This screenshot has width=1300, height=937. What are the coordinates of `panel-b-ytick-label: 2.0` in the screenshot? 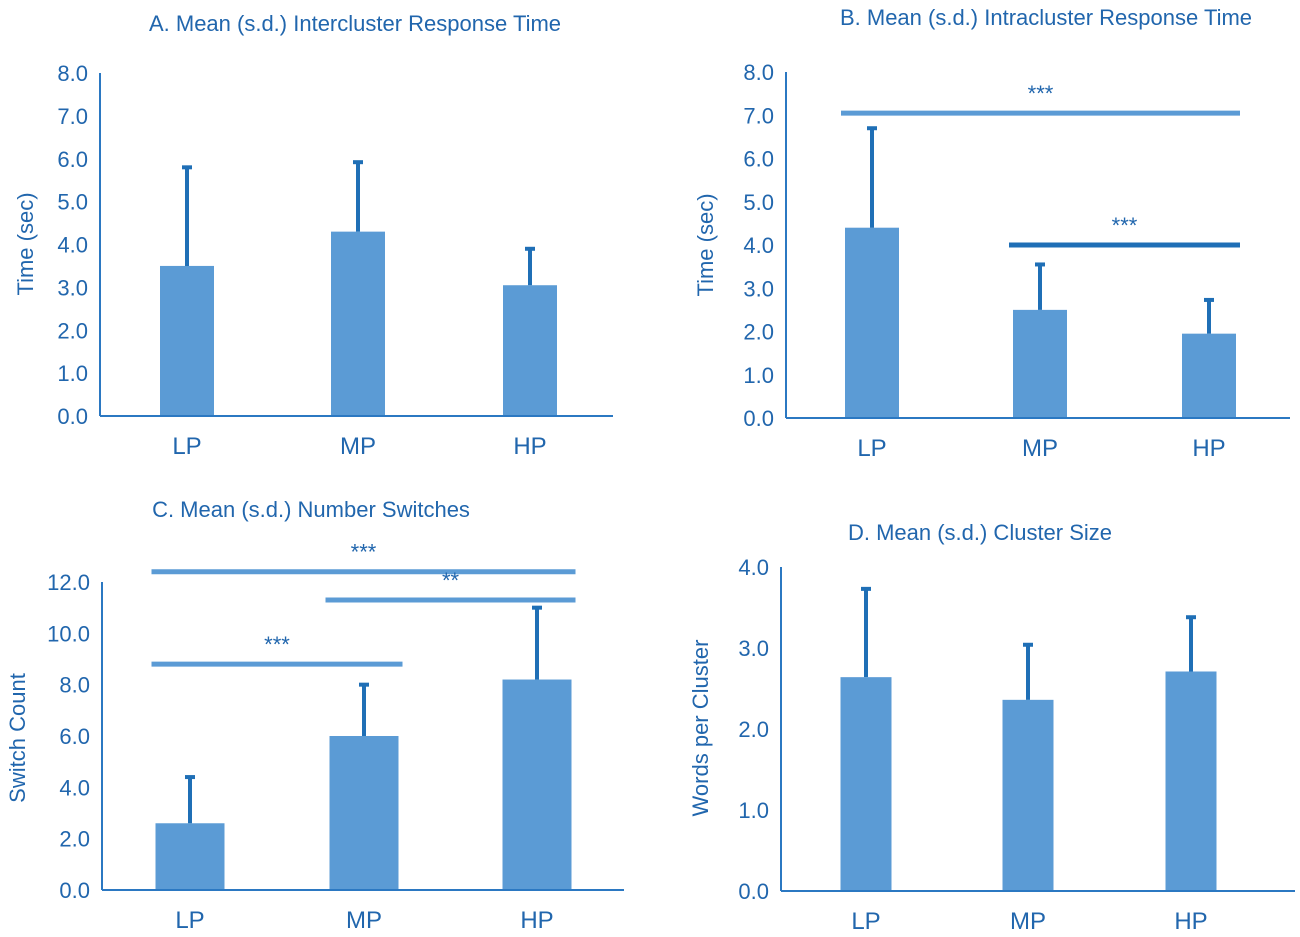 It's located at (758, 332).